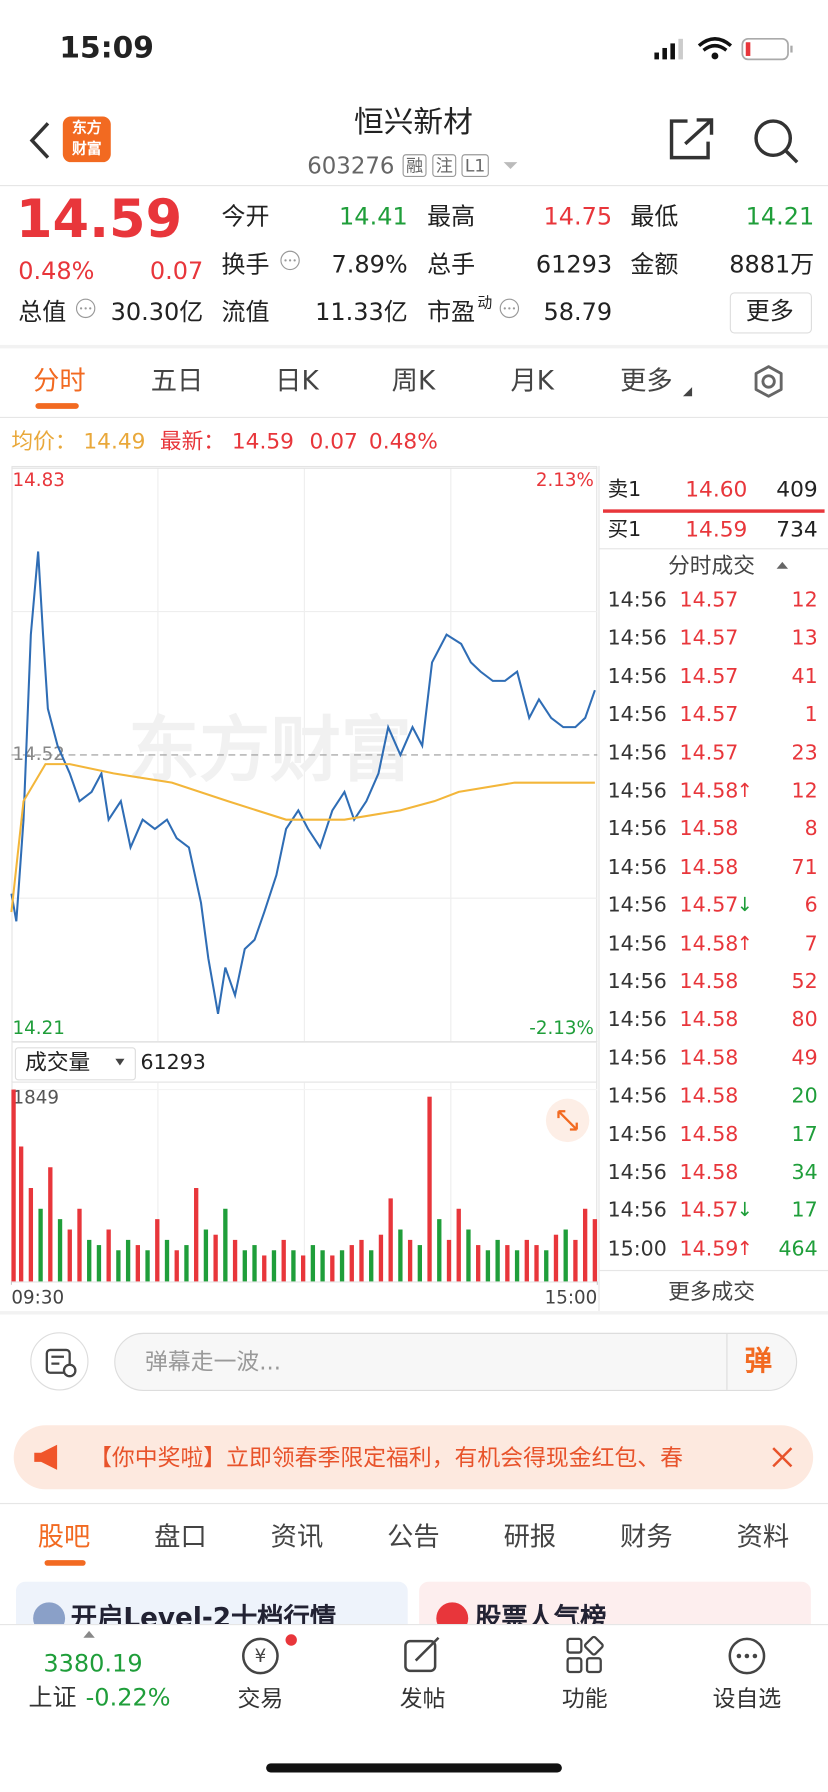 The width and height of the screenshot is (828, 1792). Describe the element at coordinates (86, 129) in the screenshot. I see `logo-text: 东方` at that location.